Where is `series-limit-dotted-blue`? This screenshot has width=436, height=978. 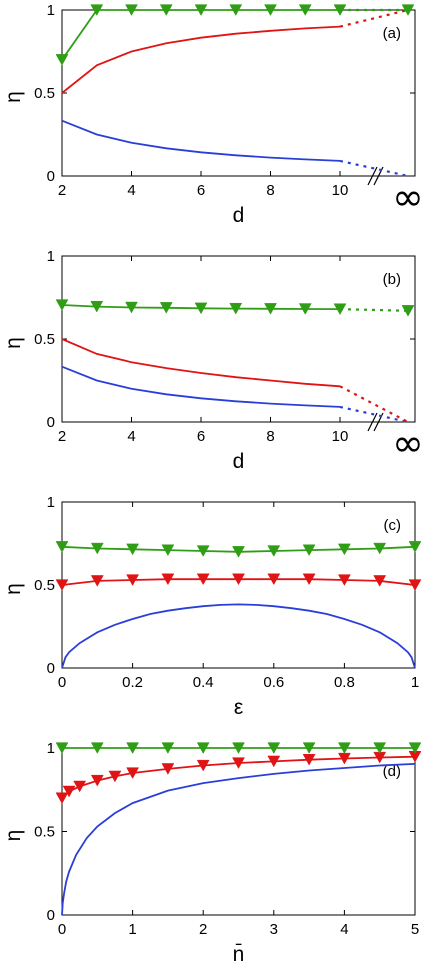
series-limit-dotted-blue is located at coordinates (374, 168).